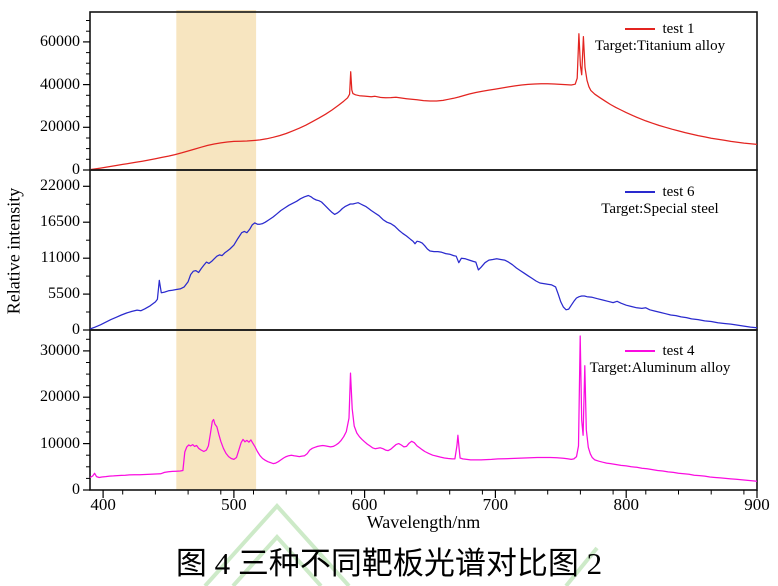 The height and width of the screenshot is (586, 778). What do you see at coordinates (495, 504) in the screenshot?
I see `x-tick-label: 700` at bounding box center [495, 504].